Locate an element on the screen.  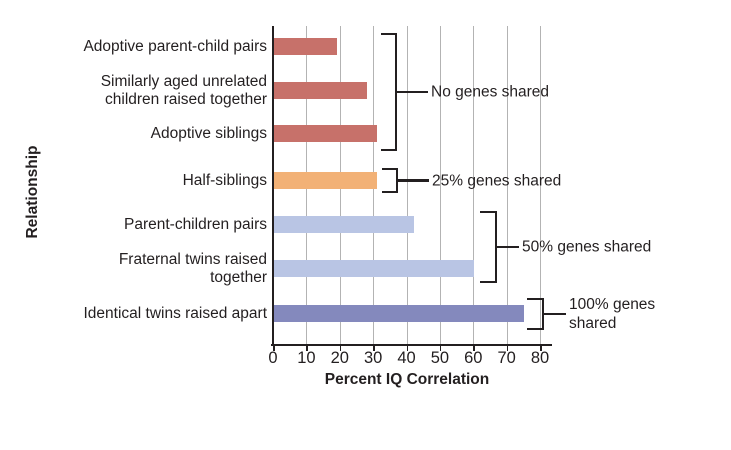
x-tick-label: 70 is located at coordinates (506, 358).